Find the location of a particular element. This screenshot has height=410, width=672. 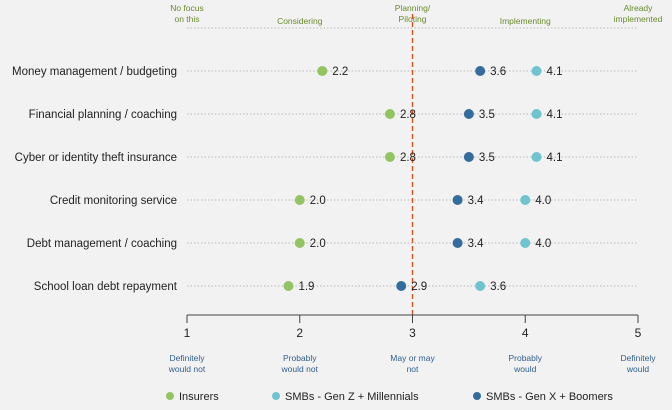

category-label: Money management / budgeting is located at coordinates (94, 72).